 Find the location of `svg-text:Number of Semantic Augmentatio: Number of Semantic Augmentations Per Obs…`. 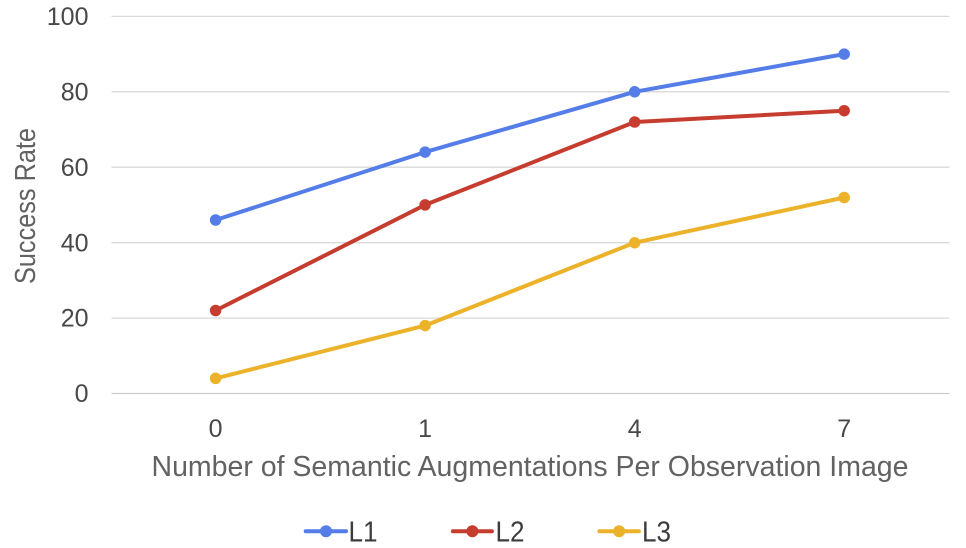

svg-text:Number of Semantic Augmentatio: Number of Semantic Augmentations Per Obs… is located at coordinates (530, 467).